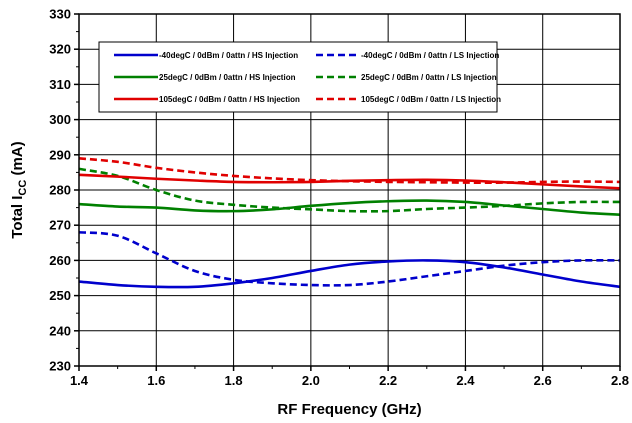  What do you see at coordinates (60, 330) in the screenshot?
I see `y-tick-label: 240` at bounding box center [60, 330].